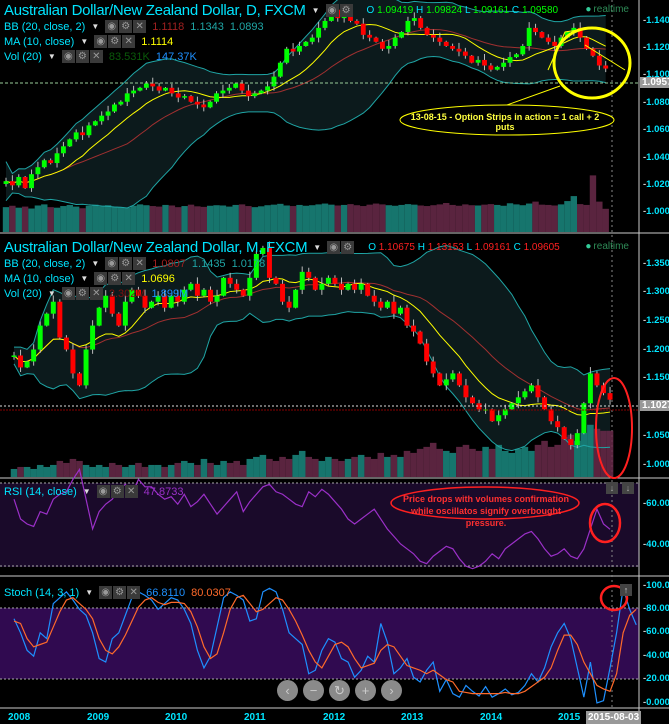 The height and width of the screenshot is (724, 669). What do you see at coordinates (365, 690) in the screenshot?
I see `zoom-in-button: +` at bounding box center [365, 690].